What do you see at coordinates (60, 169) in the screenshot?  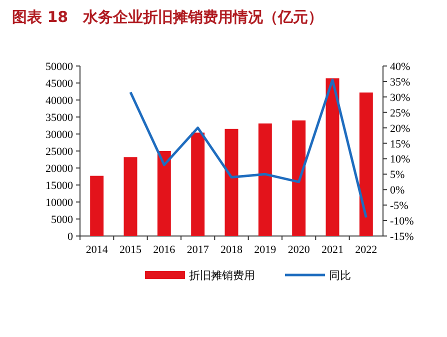 I see `y-tick-label: 20000` at bounding box center [60, 169].